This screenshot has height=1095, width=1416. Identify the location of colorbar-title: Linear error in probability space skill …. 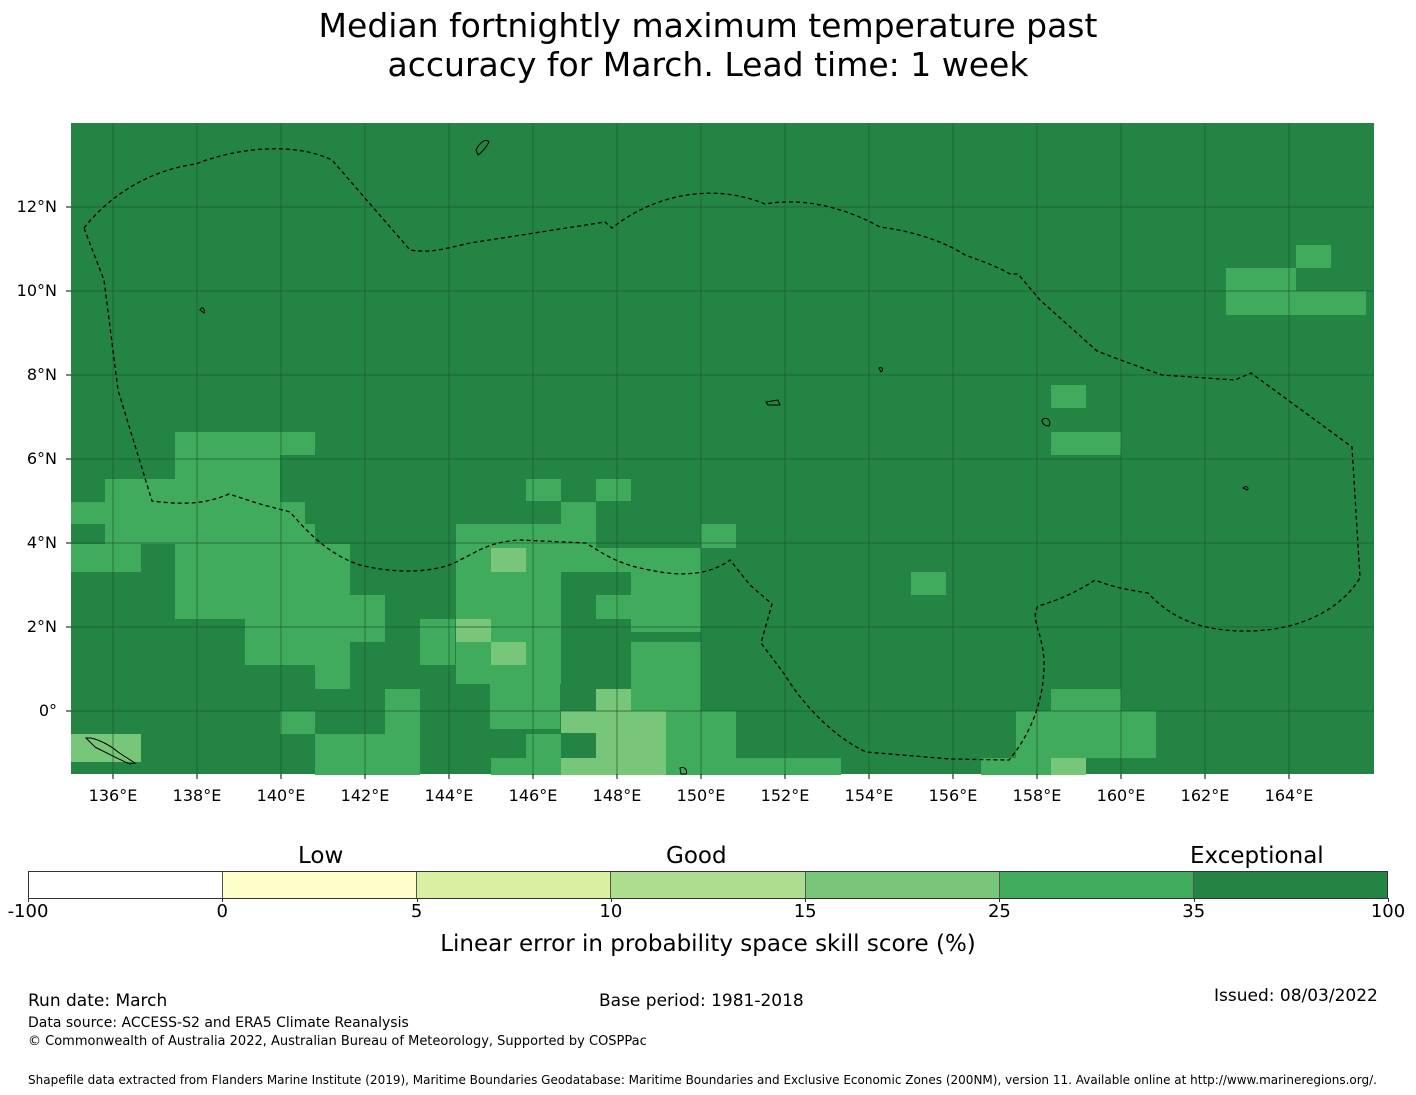
(708, 944).